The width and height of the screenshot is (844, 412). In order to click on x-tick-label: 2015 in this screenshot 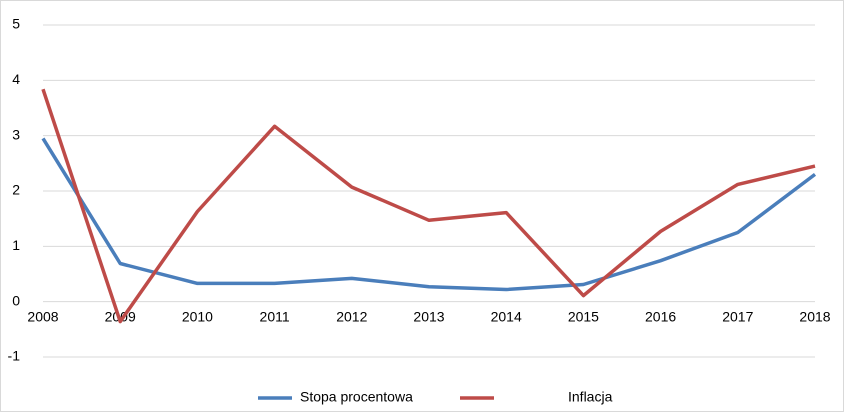, I will do `click(583, 316)`.